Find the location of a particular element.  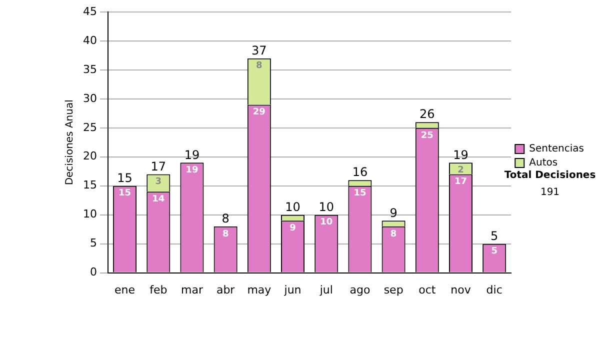

y-tick-label: 15 is located at coordinates (89, 185).